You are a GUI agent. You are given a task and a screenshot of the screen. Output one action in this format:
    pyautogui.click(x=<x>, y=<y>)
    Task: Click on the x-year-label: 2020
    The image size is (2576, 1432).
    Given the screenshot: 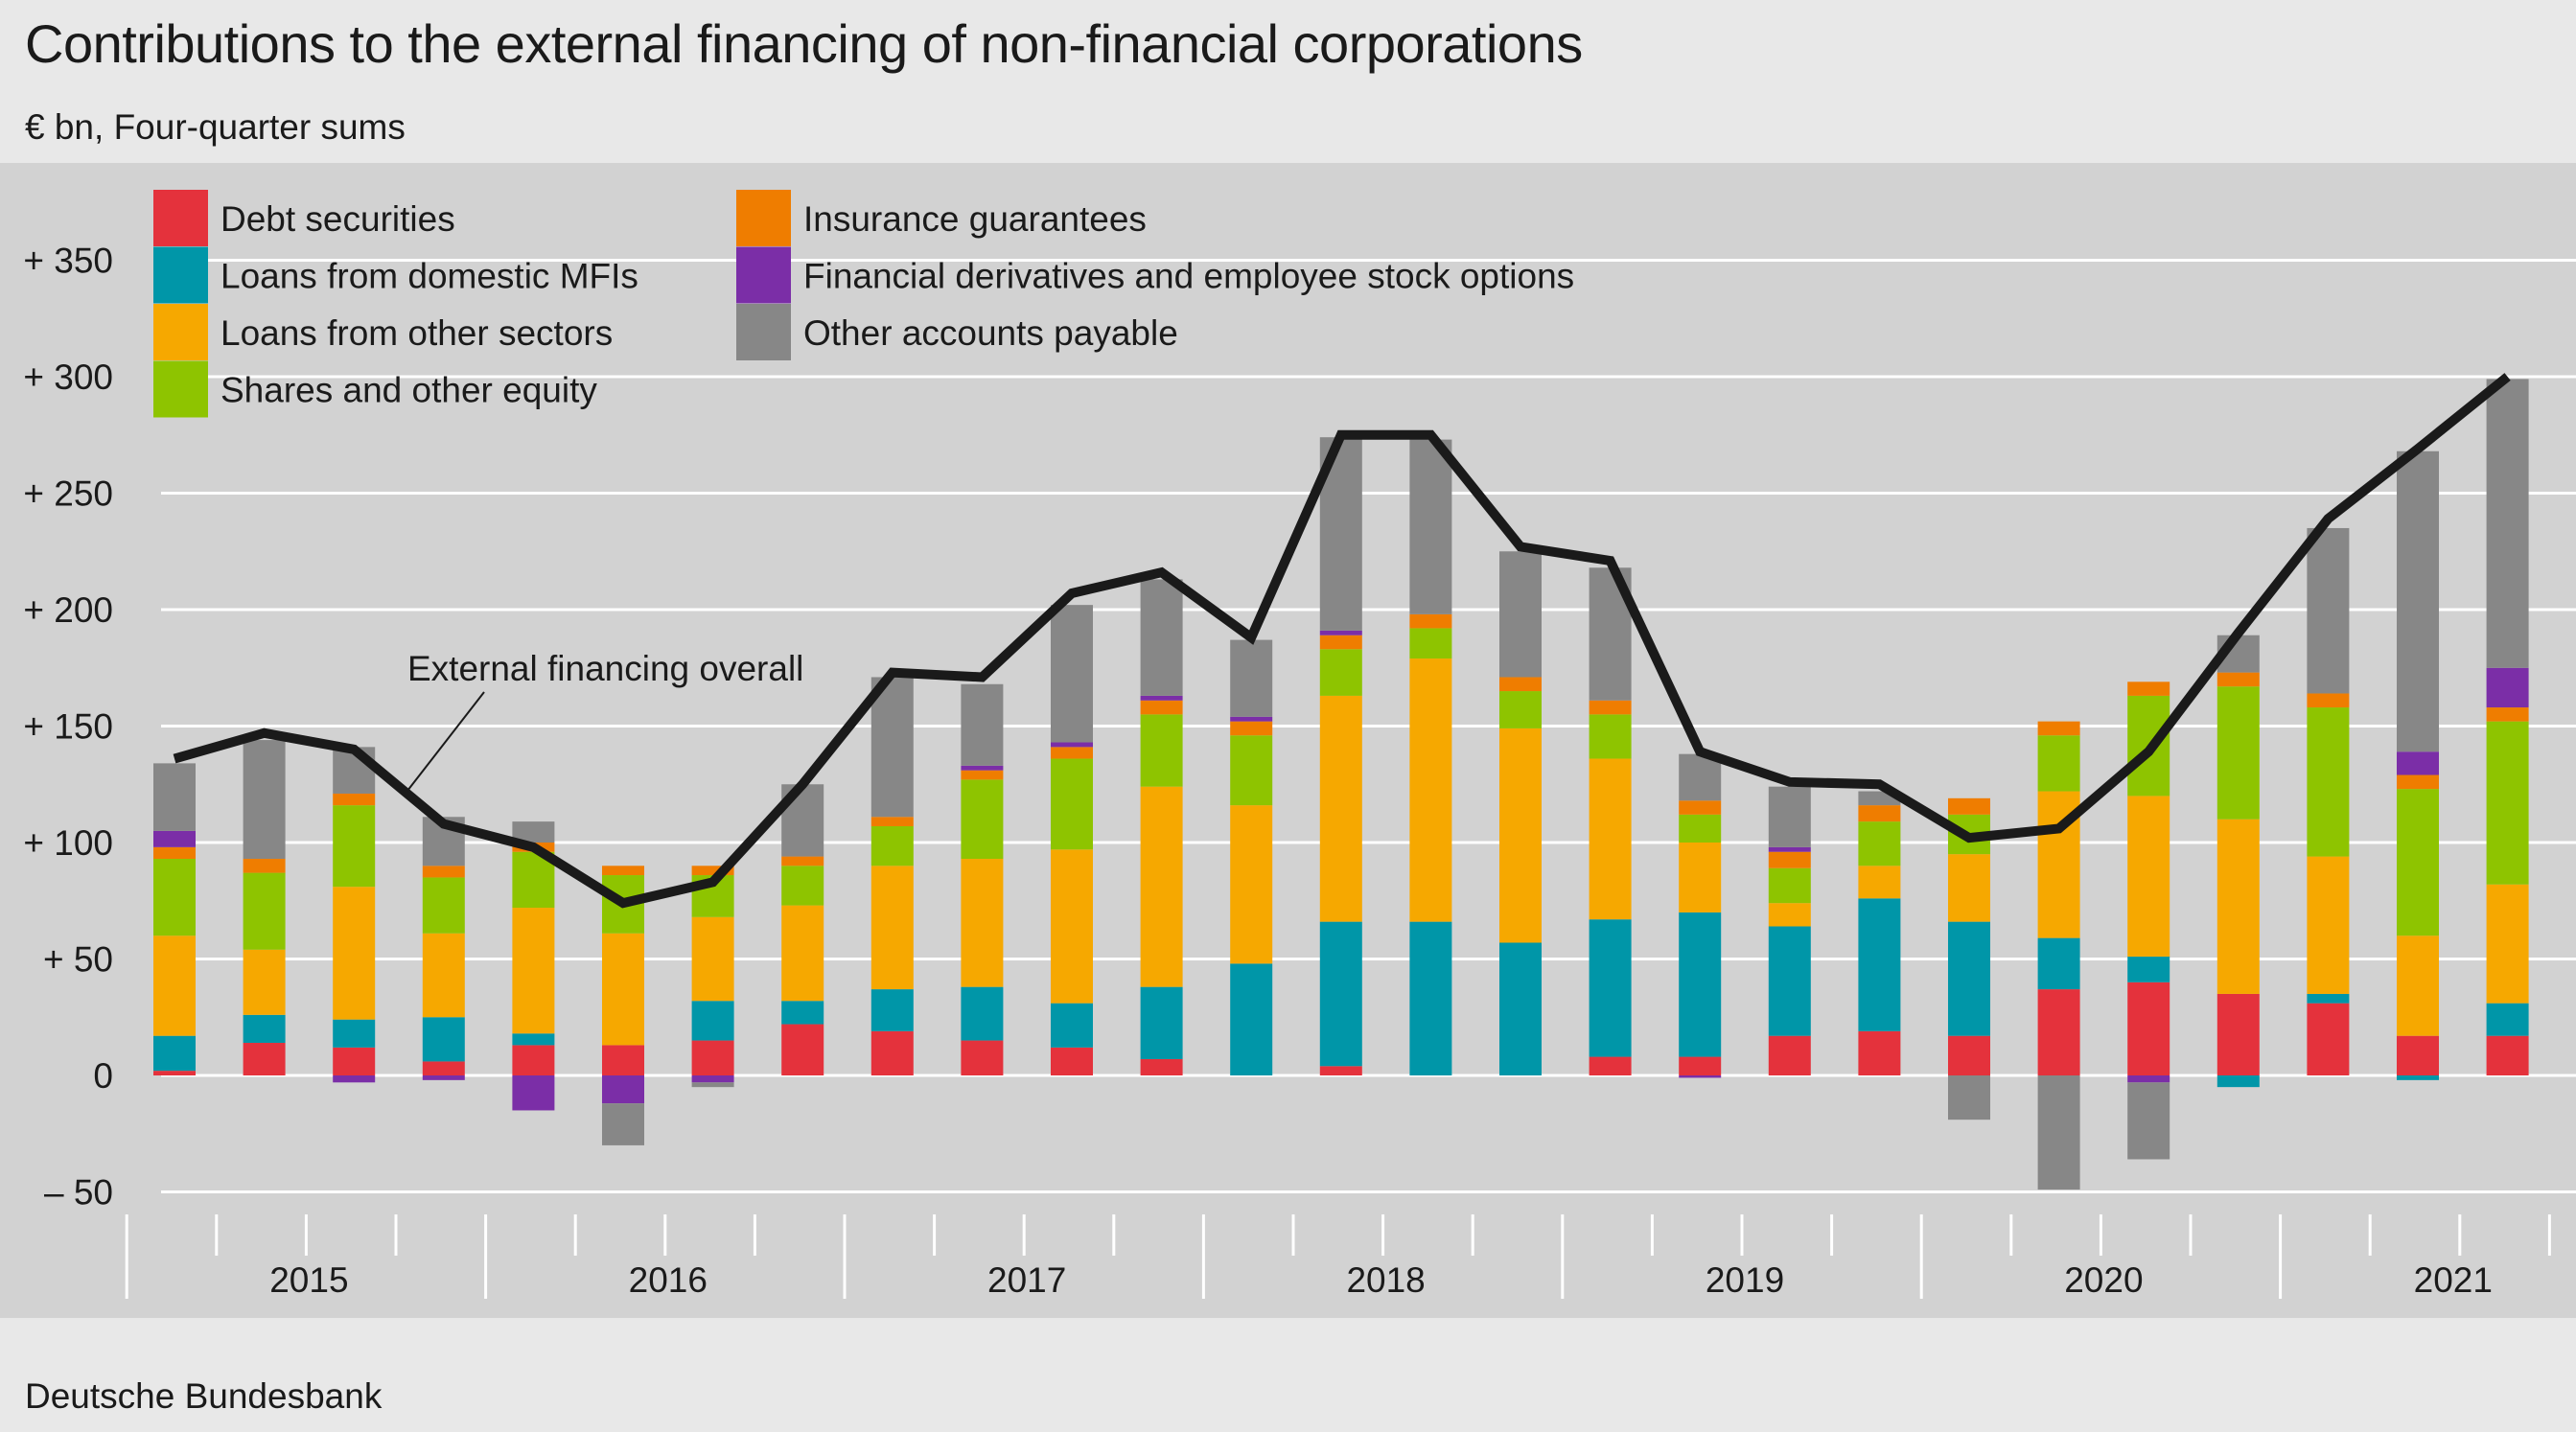 What is the action you would take?
    pyautogui.click(x=2103, y=1280)
    